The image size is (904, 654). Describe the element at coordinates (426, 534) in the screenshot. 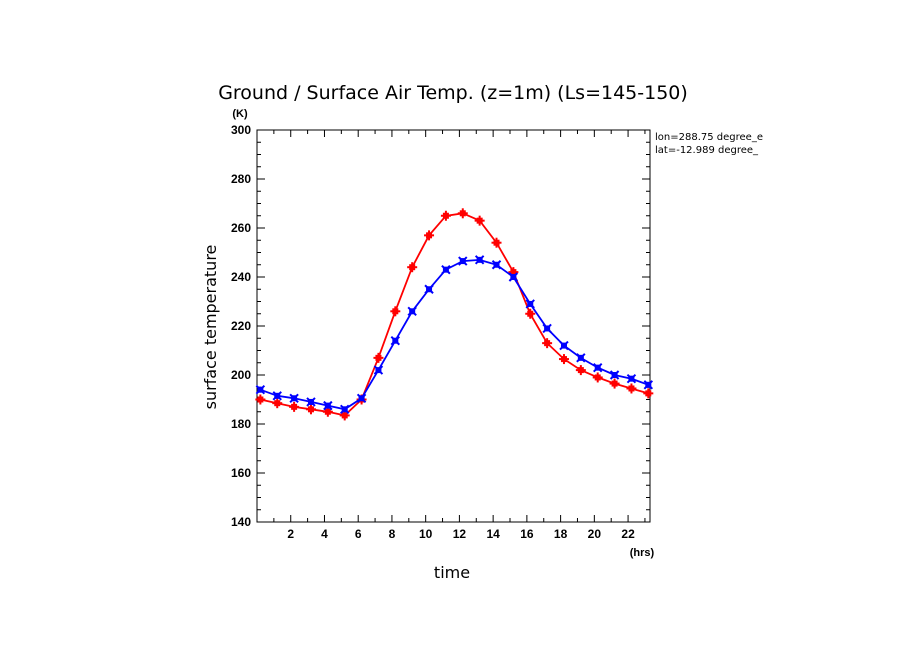

I see `x-tick-label: 10` at that location.